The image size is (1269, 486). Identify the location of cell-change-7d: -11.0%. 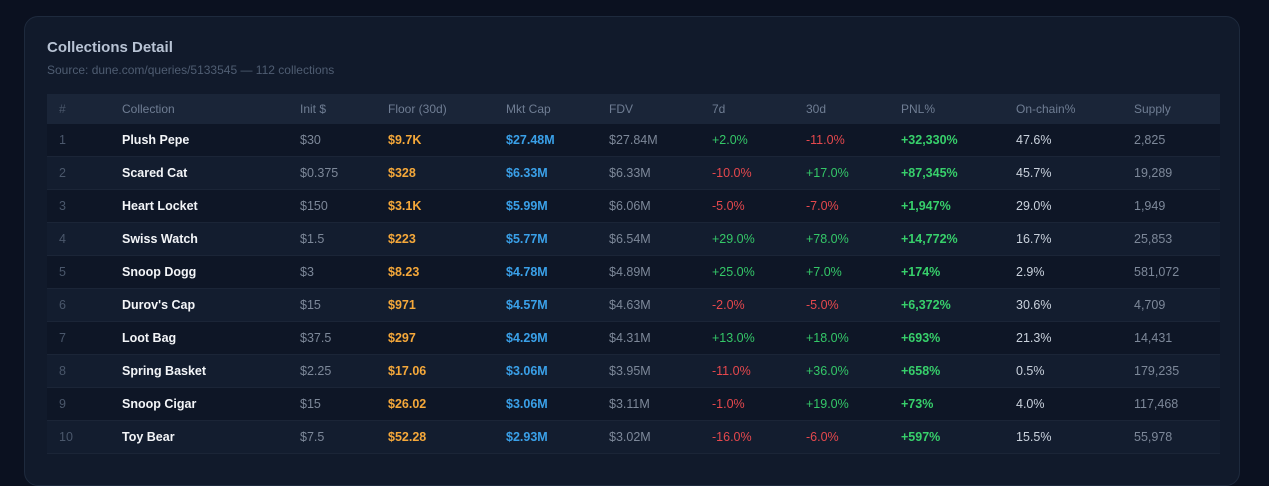
(759, 371).